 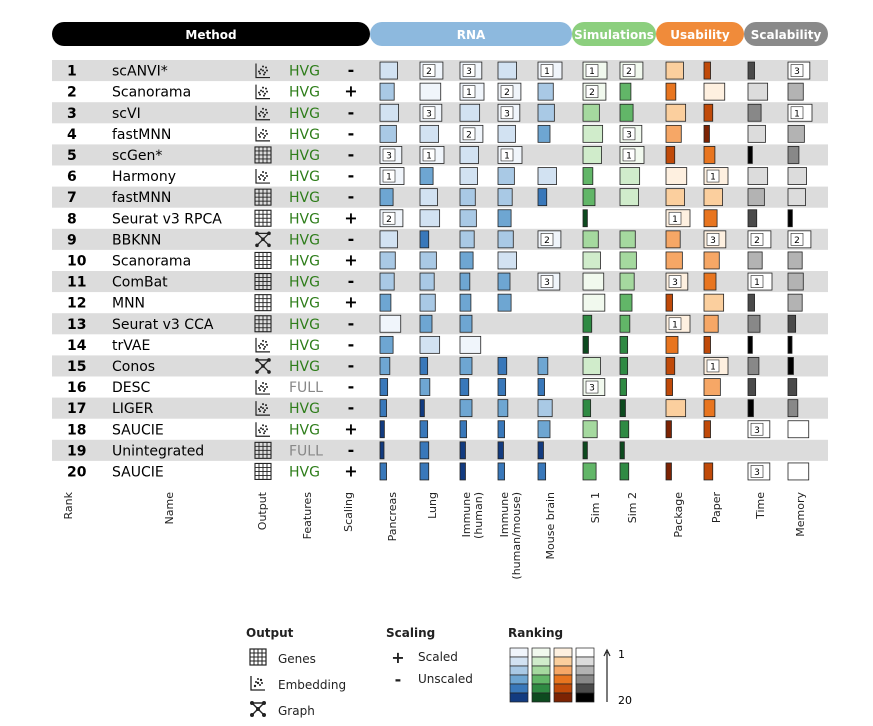 I want to click on method-name: fastMNN, so click(x=141, y=135).